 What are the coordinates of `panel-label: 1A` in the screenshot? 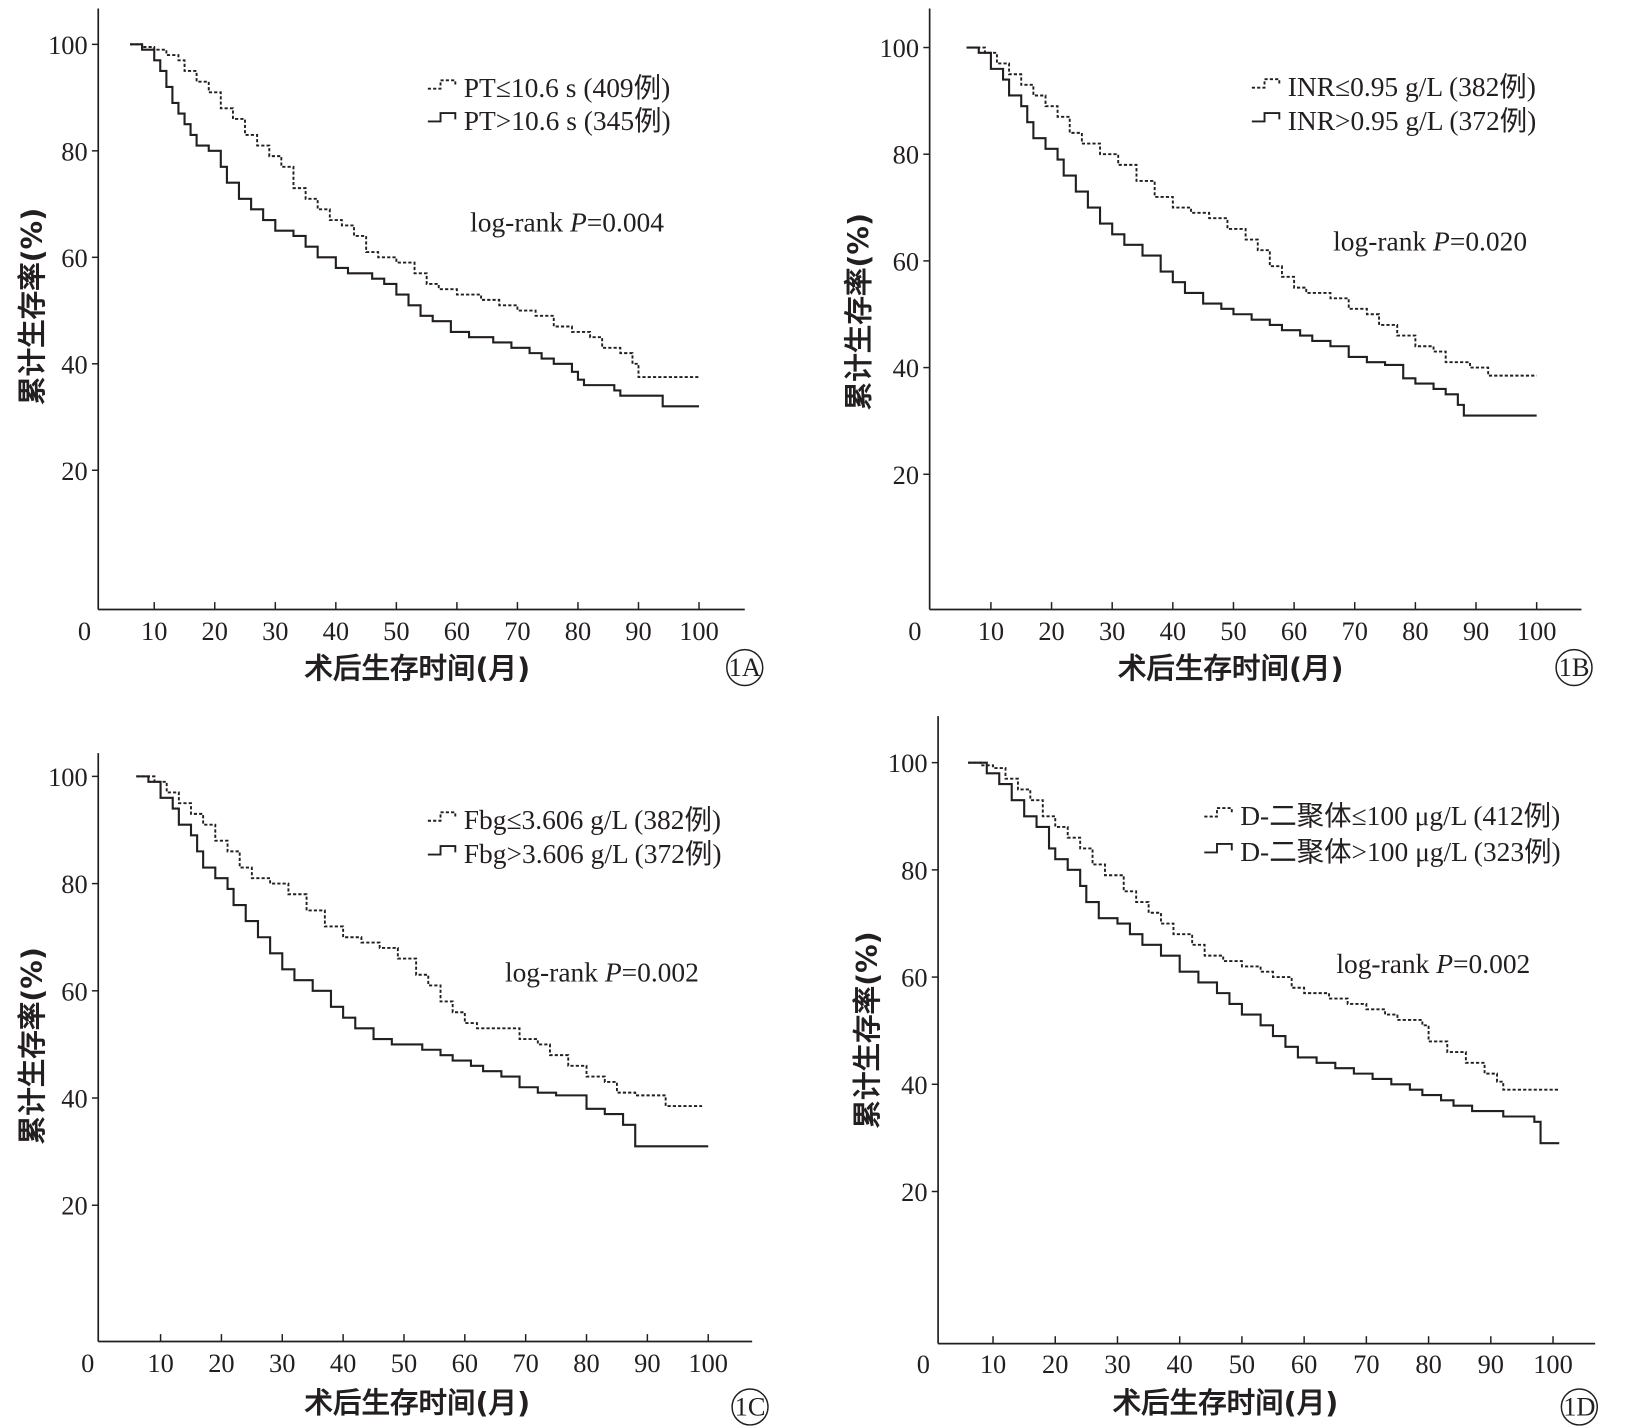 It's located at (745, 667).